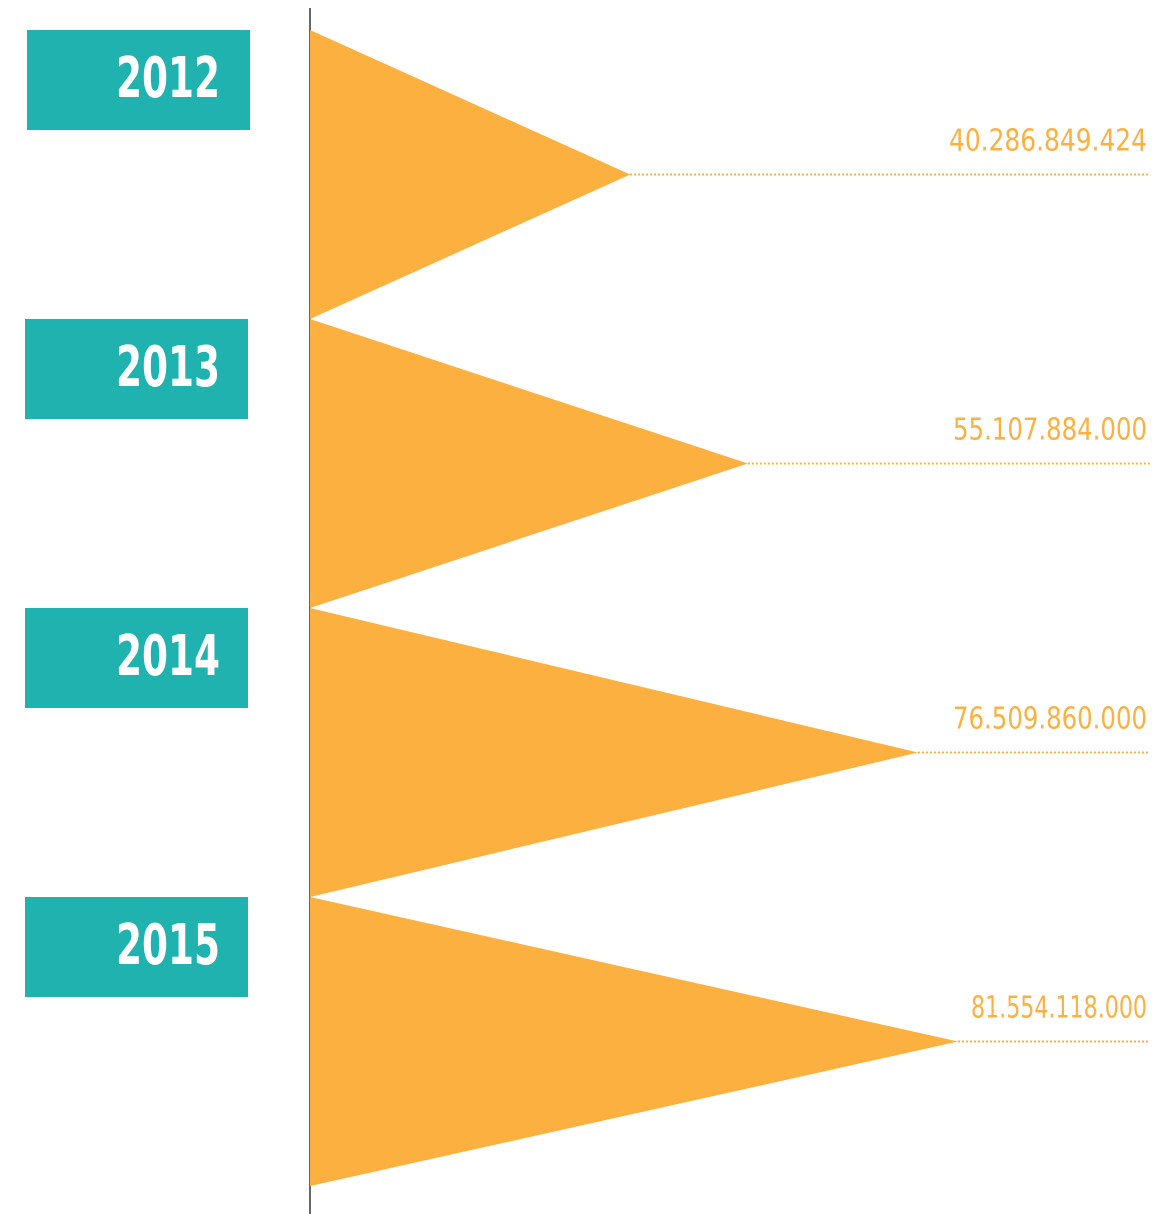 The width and height of the screenshot is (1160, 1214). Describe the element at coordinates (168, 656) in the screenshot. I see `year-label: 2014` at that location.